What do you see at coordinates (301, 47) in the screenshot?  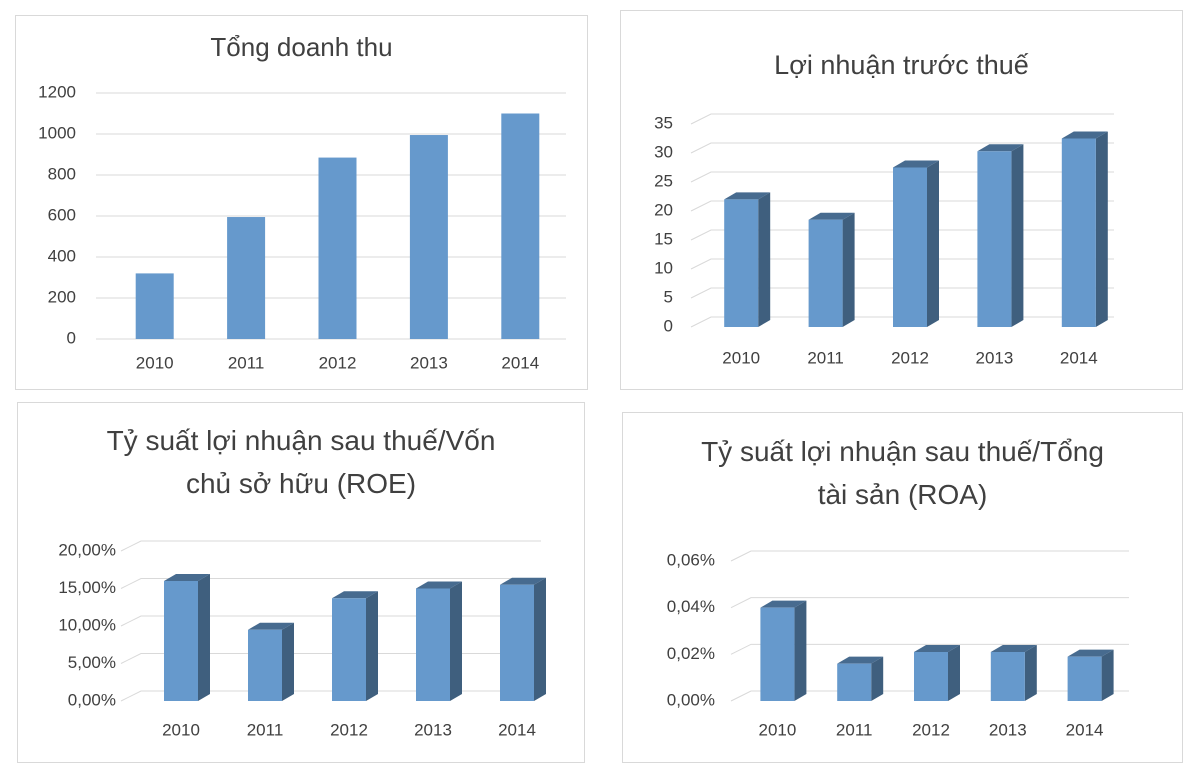 I see `chart-title: Tổng doanh thu` at bounding box center [301, 47].